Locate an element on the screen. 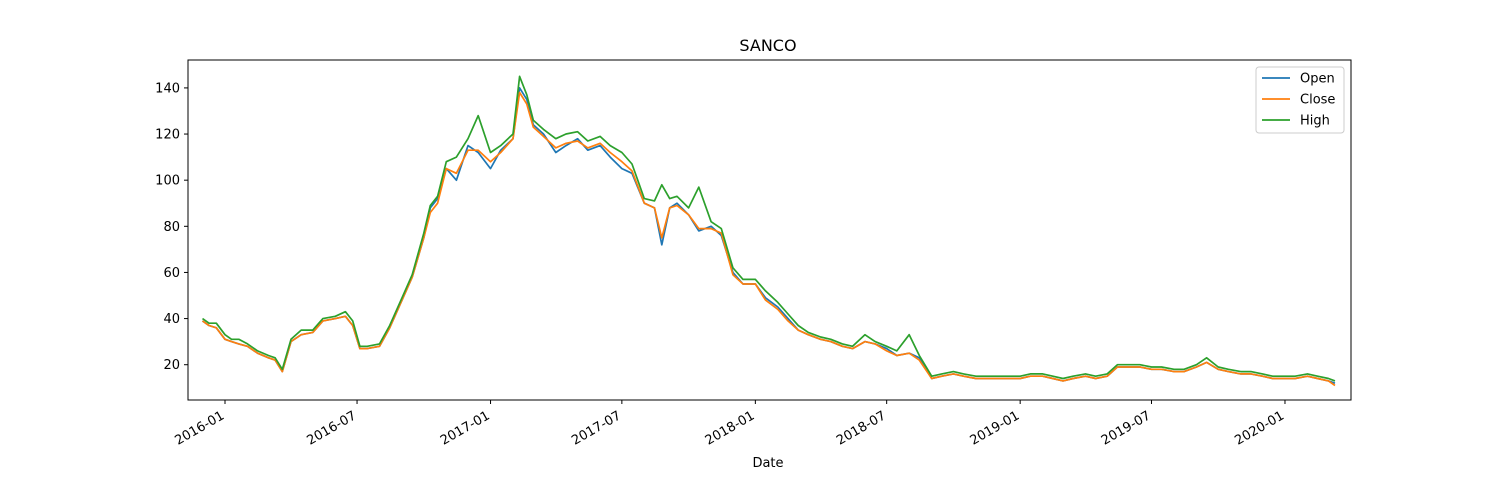 The width and height of the screenshot is (1500, 500). y-axis: 20 40 60 80 100 120 140 is located at coordinates (171, 227).